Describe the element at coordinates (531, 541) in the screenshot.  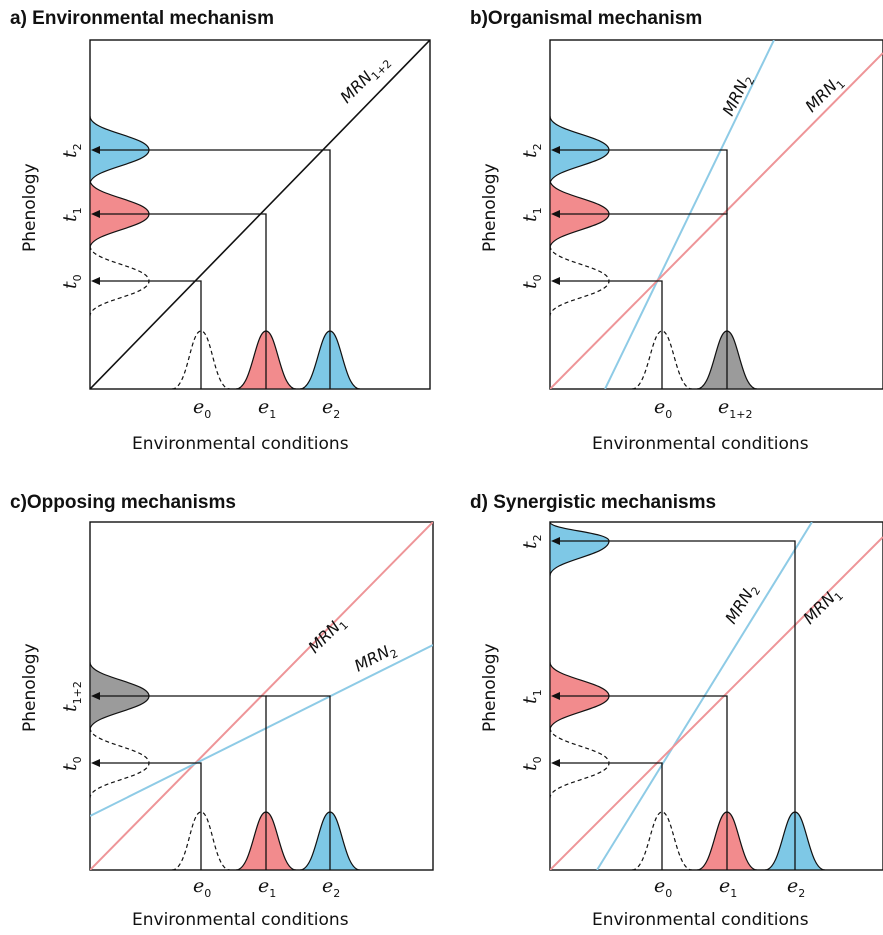
I see `panel-d-ytick-t2: t2` at that location.